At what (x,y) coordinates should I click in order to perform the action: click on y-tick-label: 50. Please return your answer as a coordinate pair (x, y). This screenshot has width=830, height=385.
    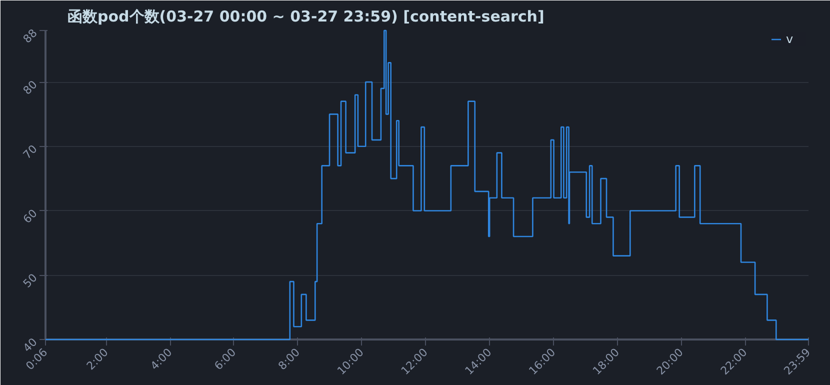
    Looking at the image, I should click on (30, 280).